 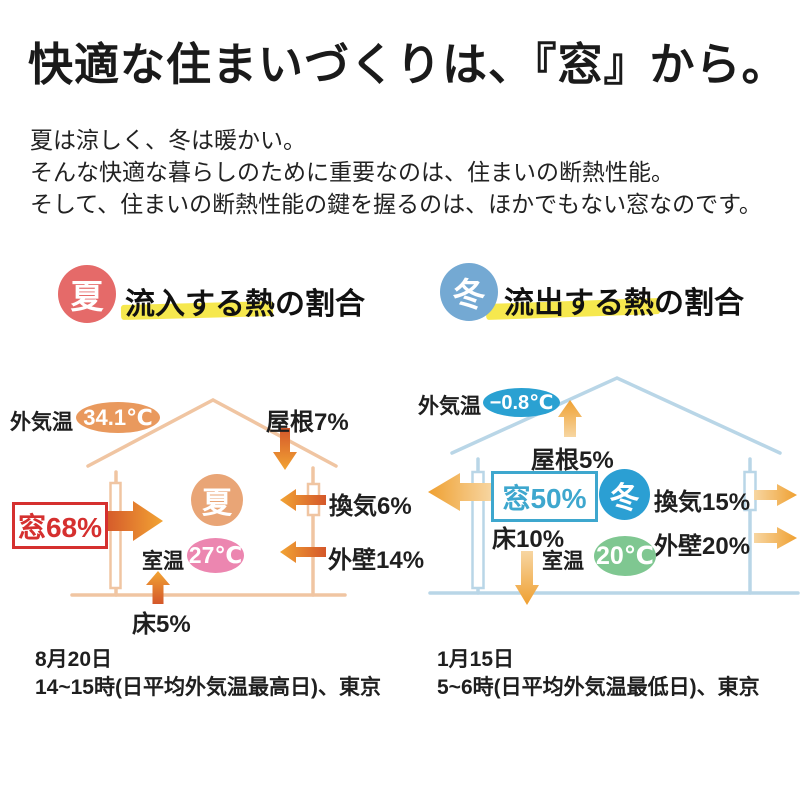 What do you see at coordinates (133, 521) in the screenshot?
I see `summer-window-arrow-icon` at bounding box center [133, 521].